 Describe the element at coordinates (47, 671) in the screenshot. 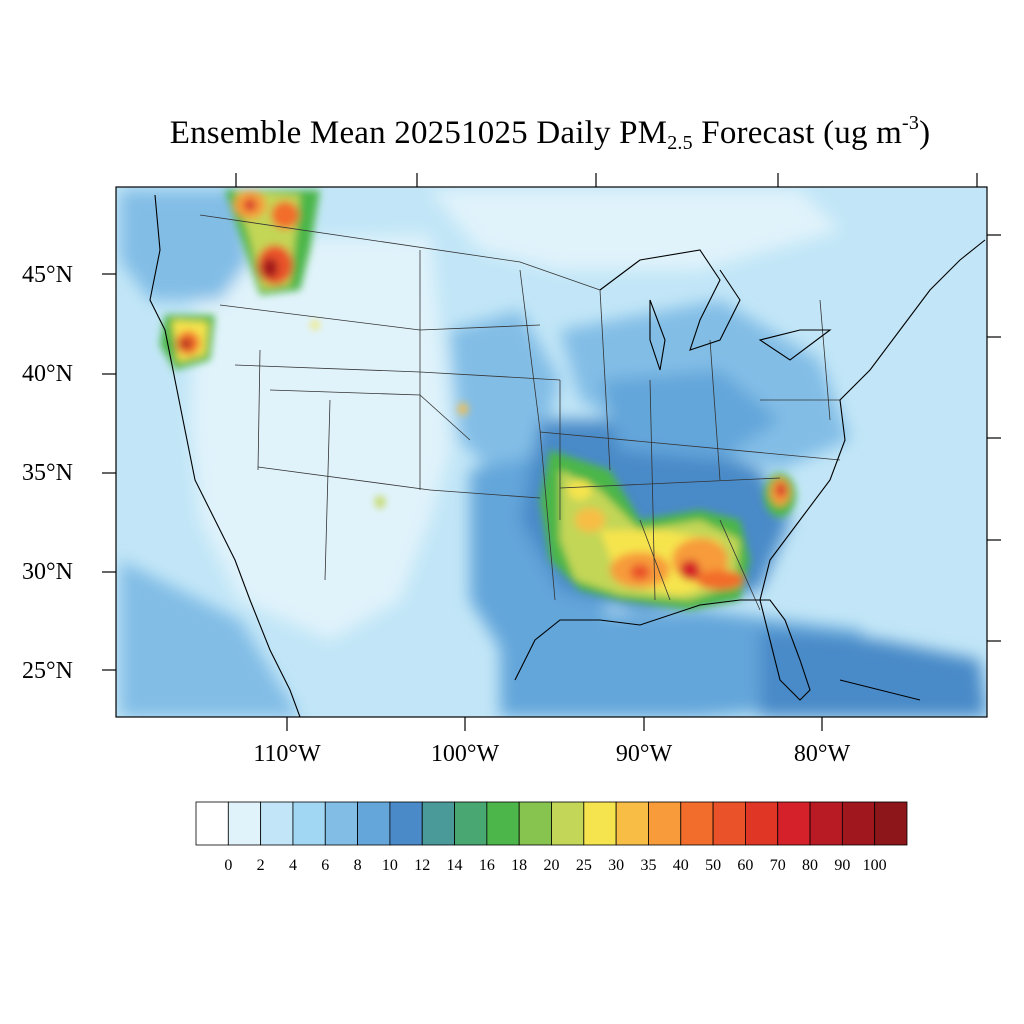

I see `lat-label: 25°N` at that location.